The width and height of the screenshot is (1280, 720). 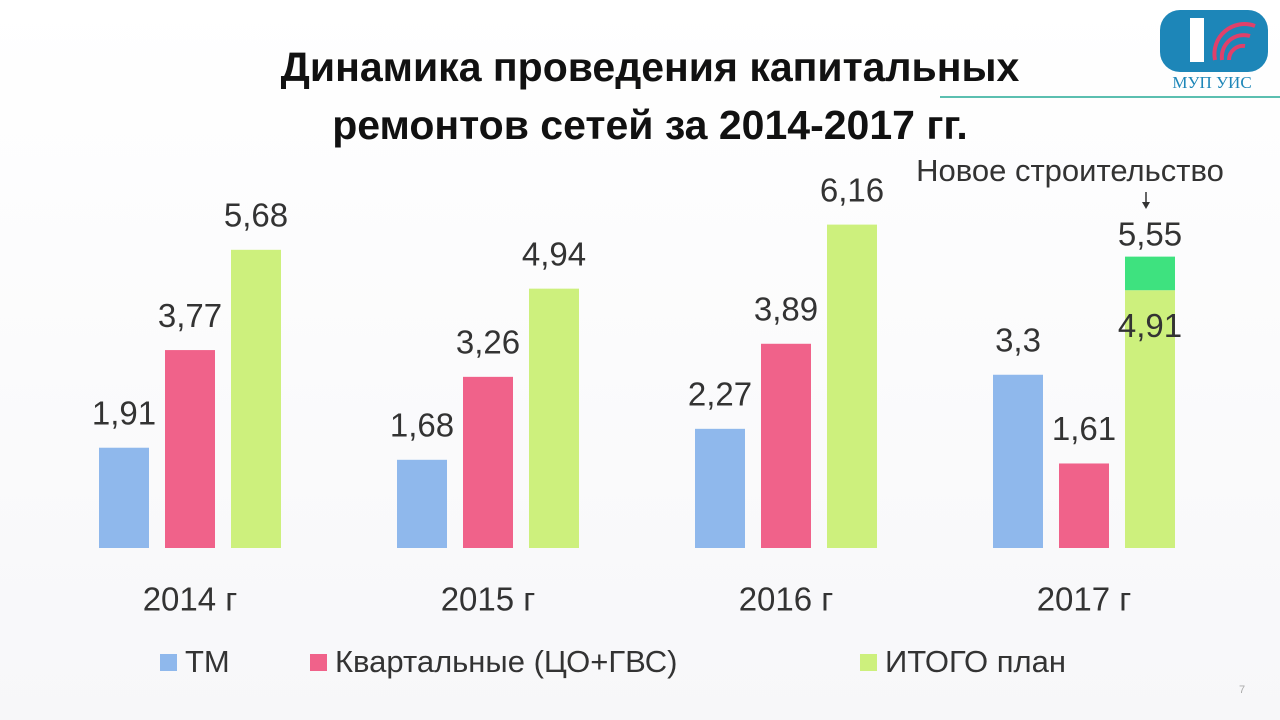 I want to click on annotation-arrowhead, so click(x=1146, y=205).